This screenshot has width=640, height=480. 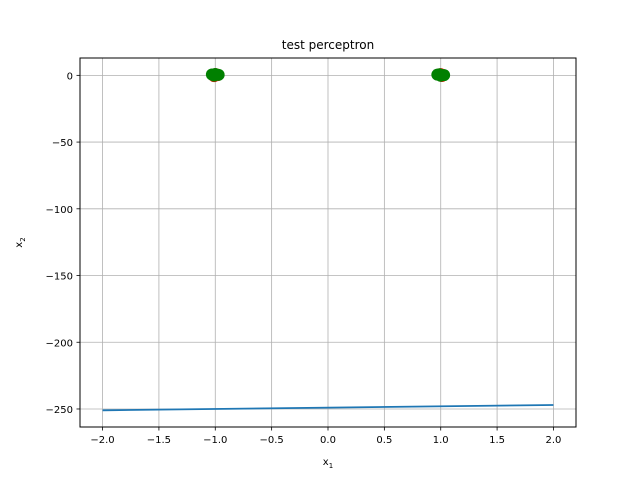 What do you see at coordinates (331, 466) in the screenshot?
I see `x-axis-label-subscript: 1` at bounding box center [331, 466].